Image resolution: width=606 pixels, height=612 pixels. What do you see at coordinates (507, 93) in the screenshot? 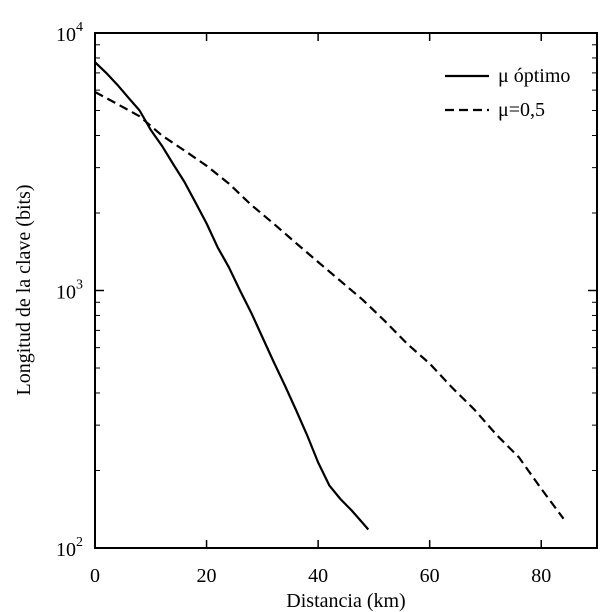
I see `legend: μ óptimo μ=0,5` at bounding box center [507, 93].